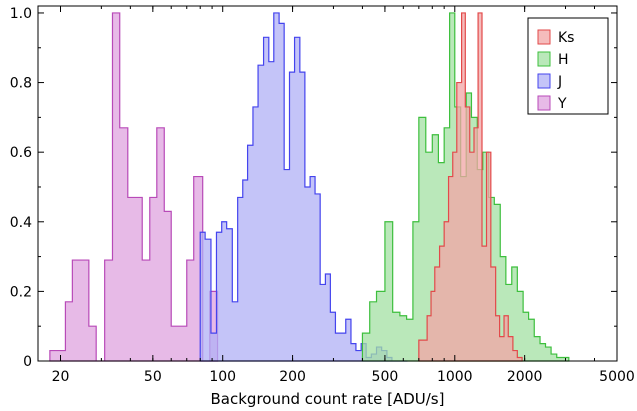 The width and height of the screenshot is (637, 411). Describe the element at coordinates (292, 377) in the screenshot. I see `x-tick-label: 200` at that location.